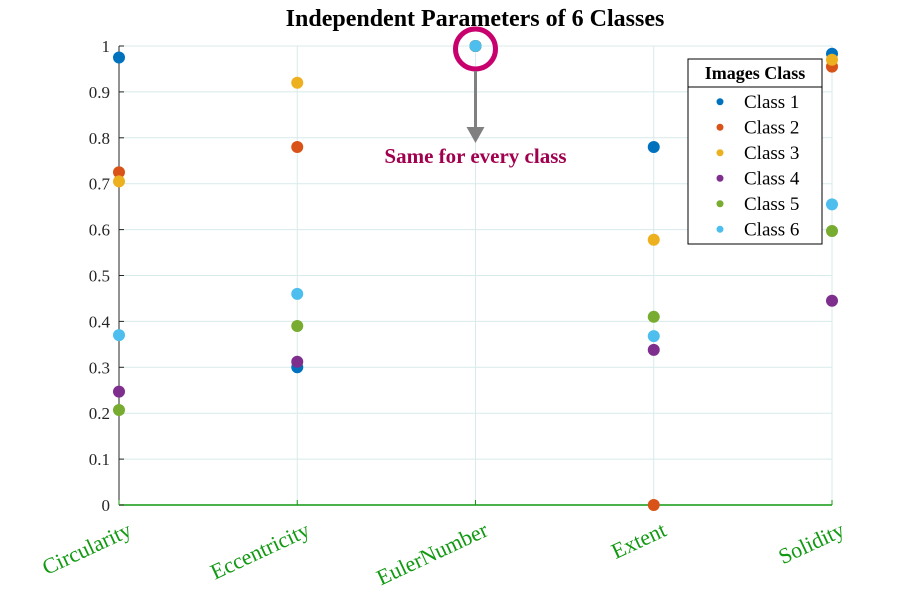  I want to click on x-tick-label: Eccentricity, so click(259, 551).